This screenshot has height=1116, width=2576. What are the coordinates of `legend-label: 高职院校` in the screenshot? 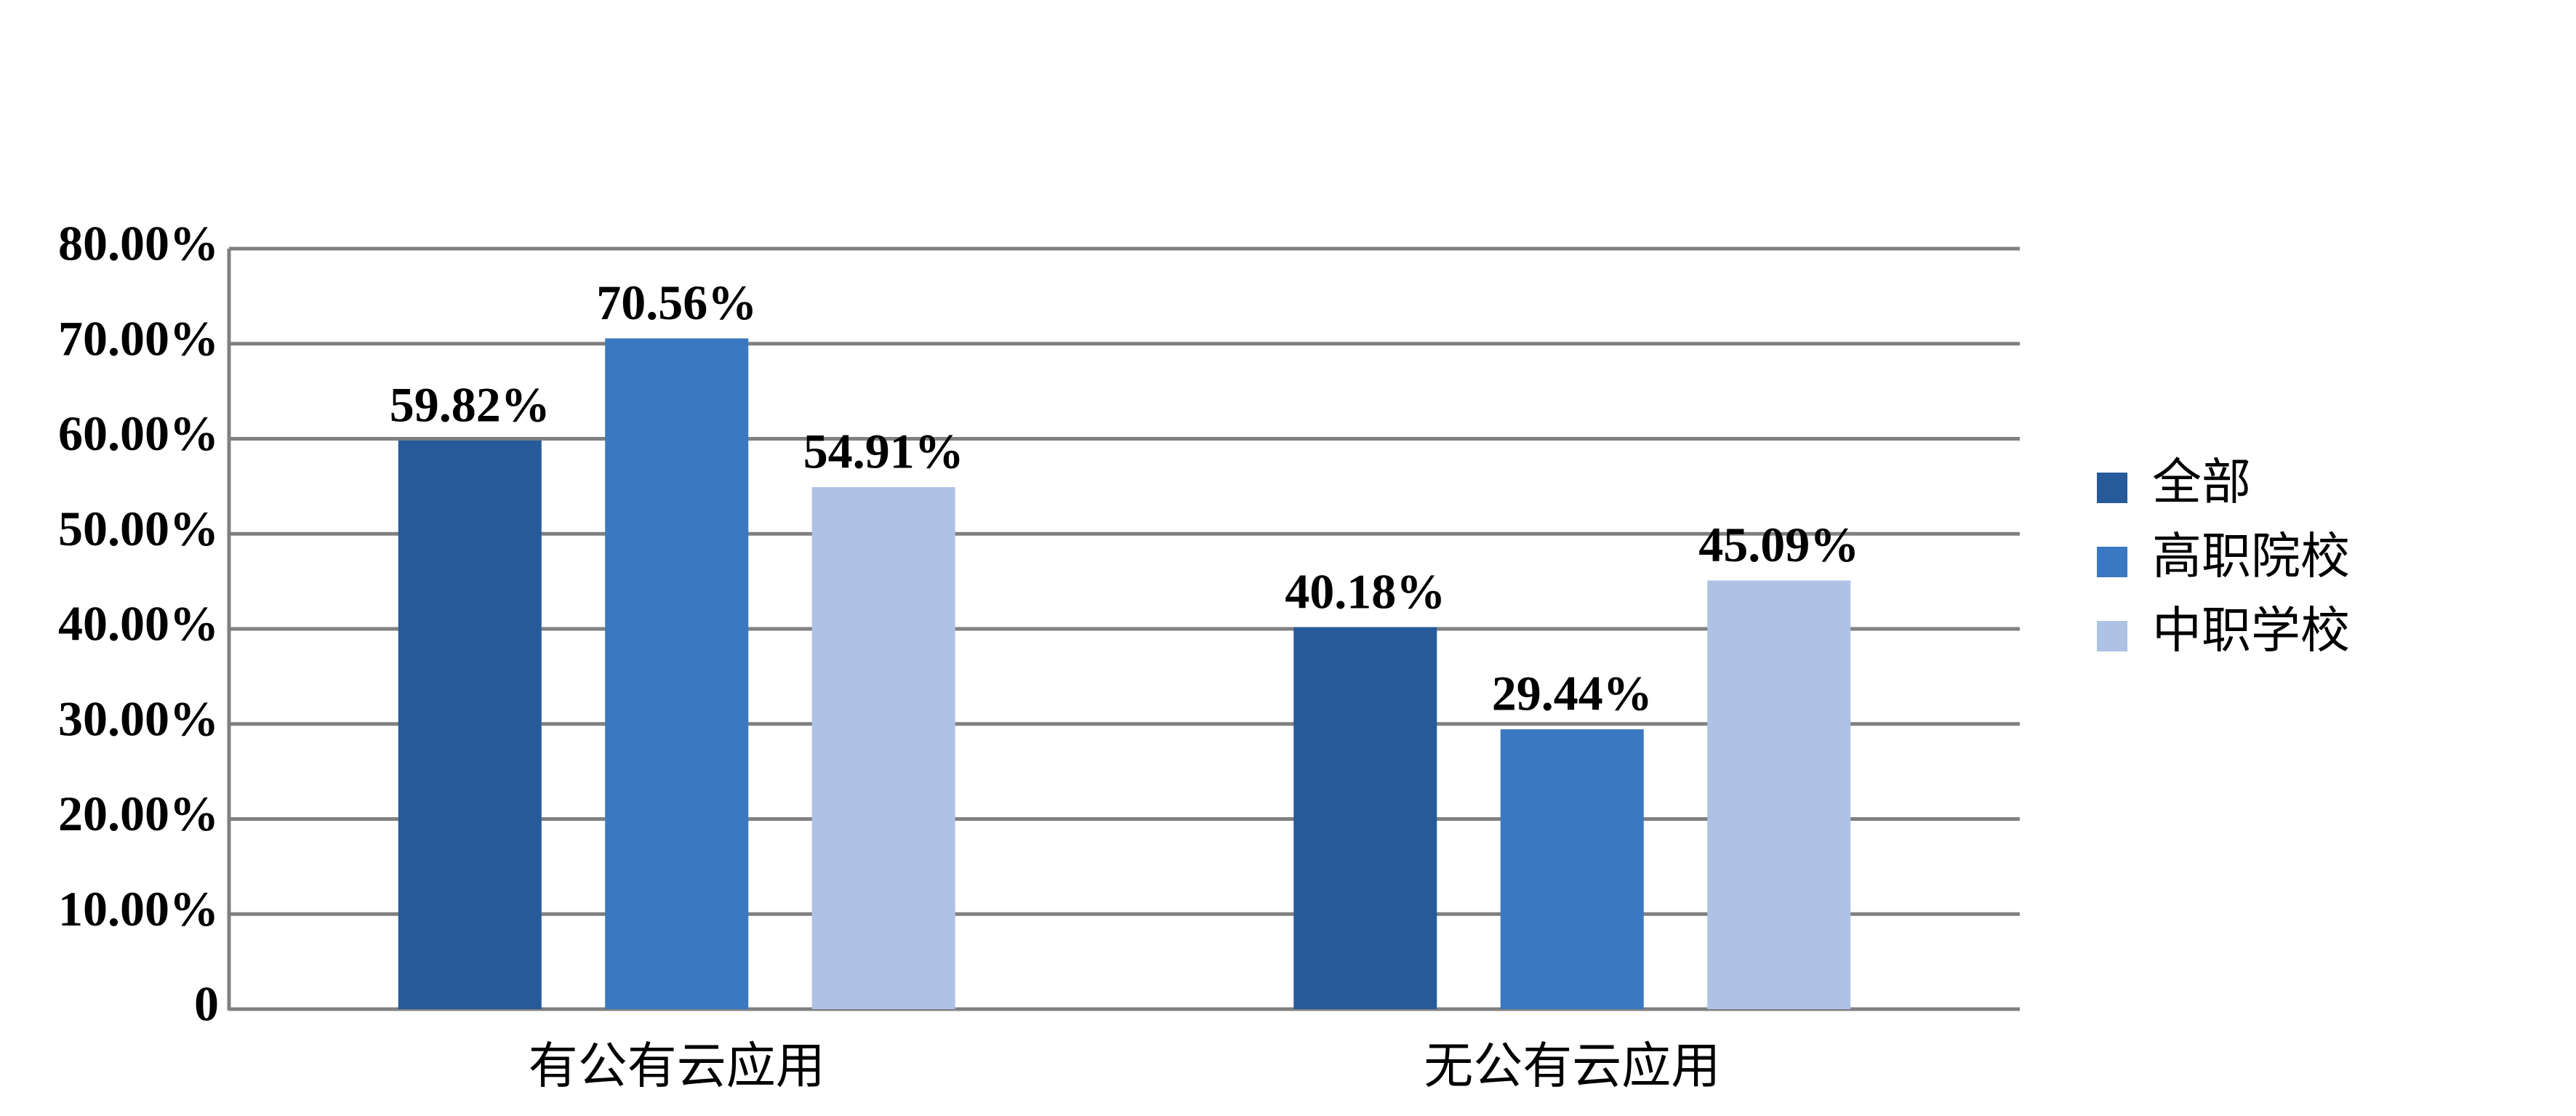 It's located at (2251, 557).